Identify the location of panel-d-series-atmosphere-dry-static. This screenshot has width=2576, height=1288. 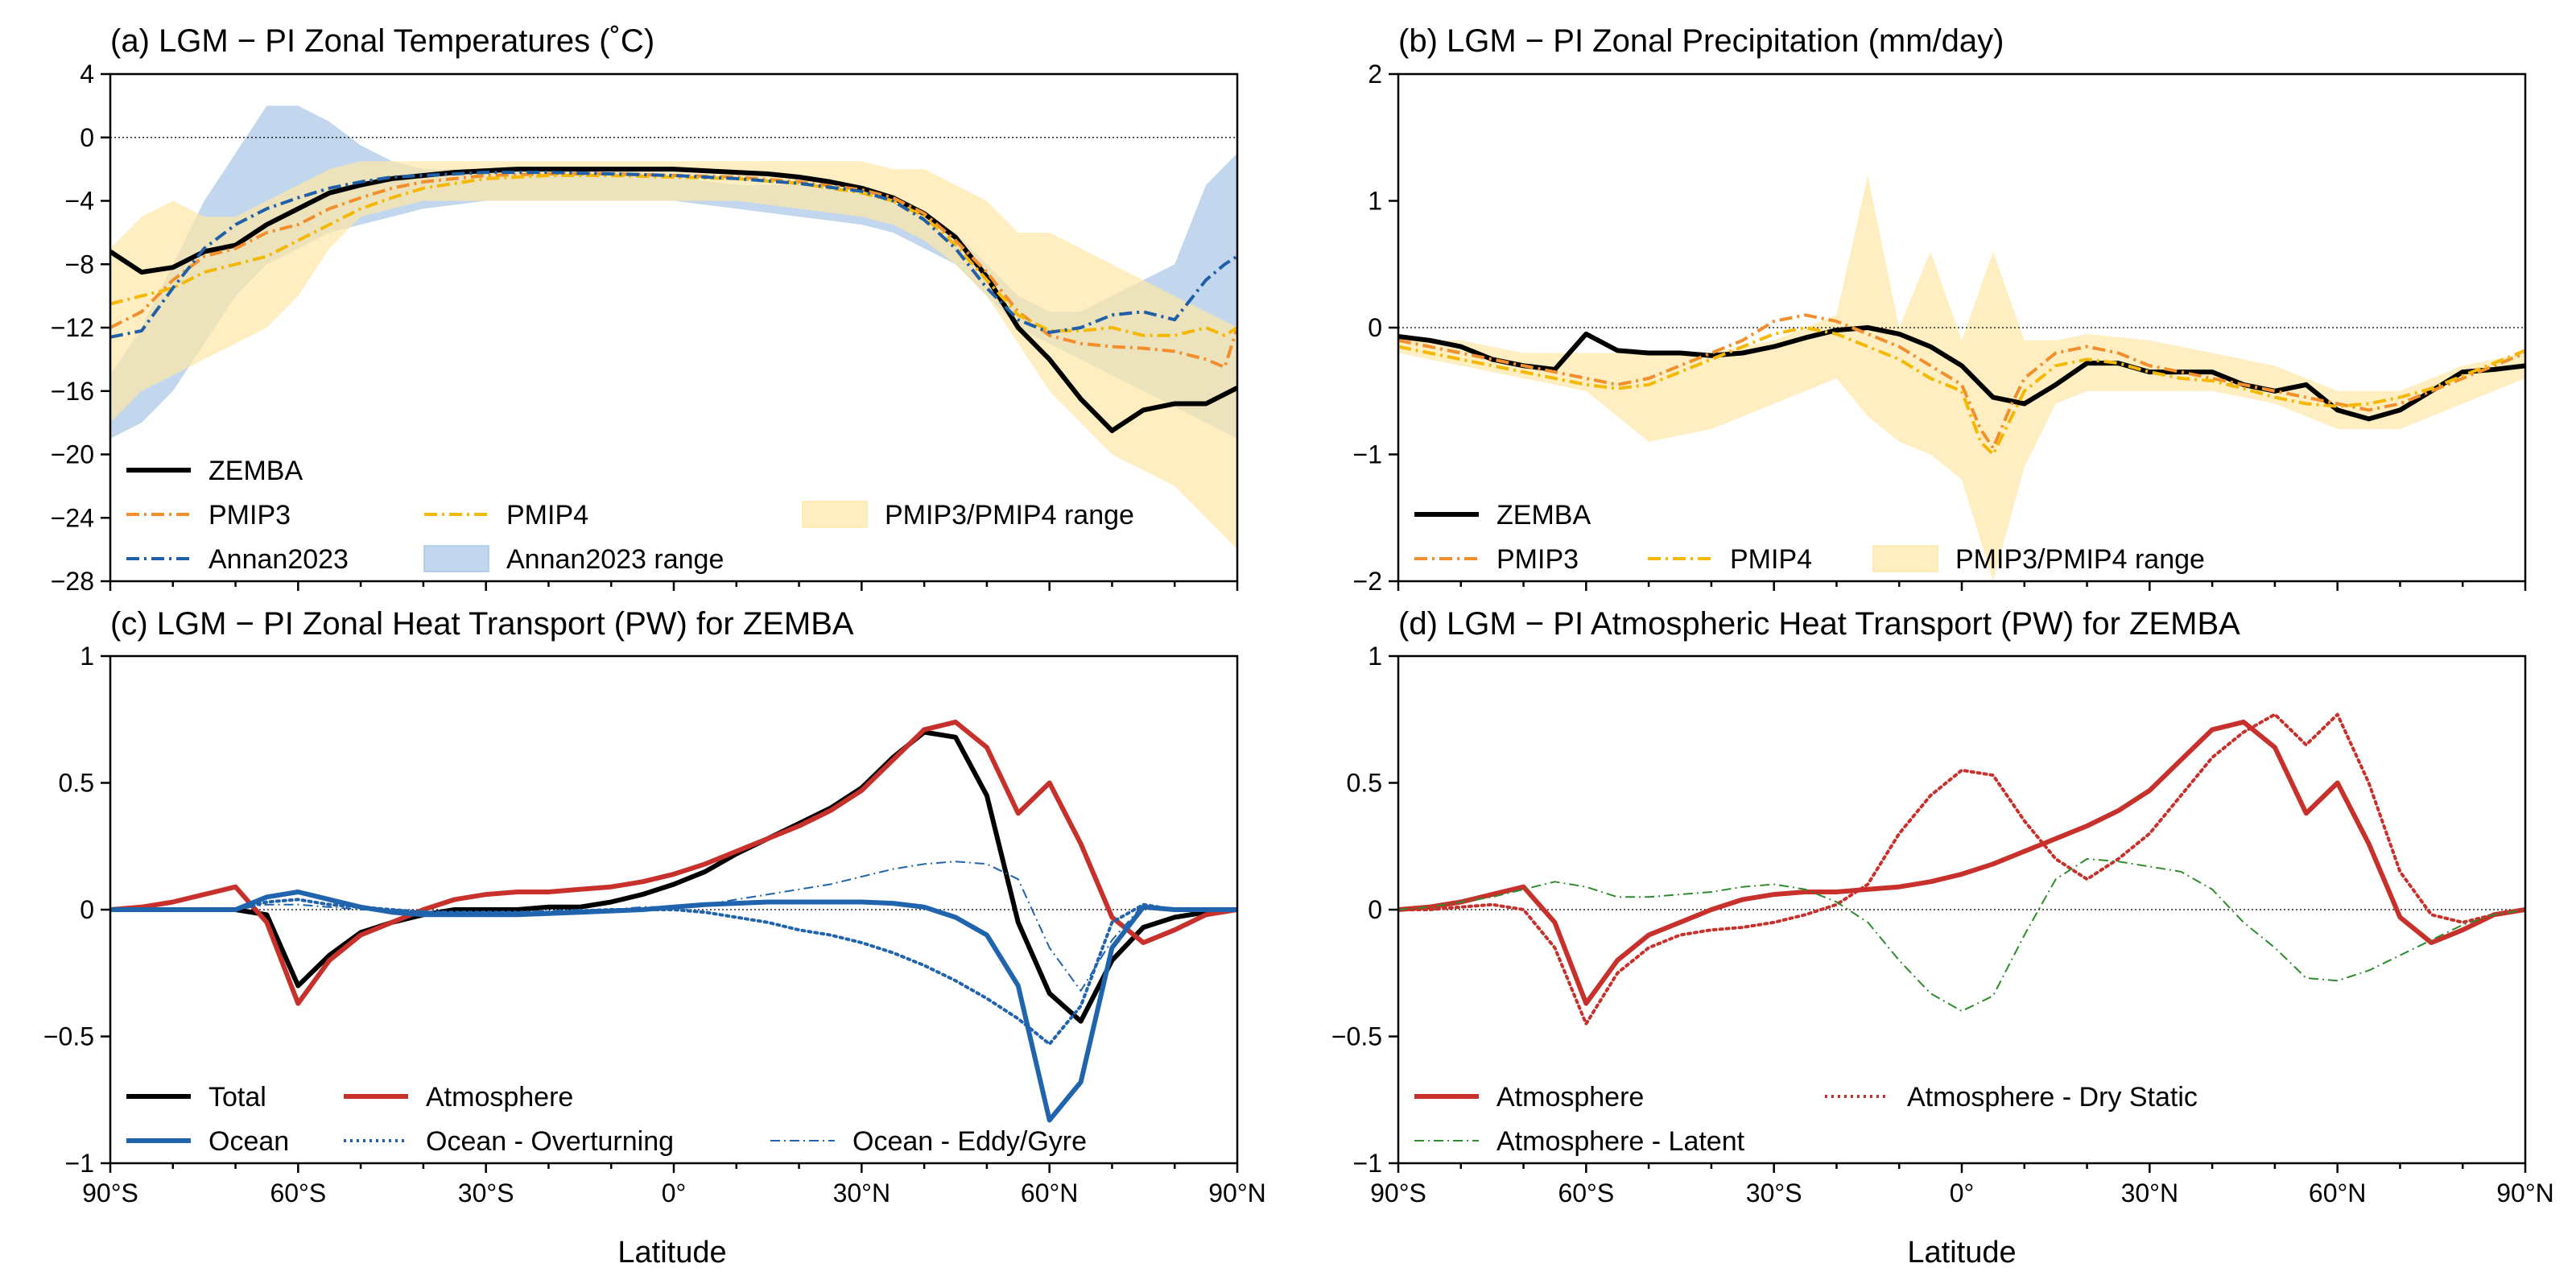
(1961, 869).